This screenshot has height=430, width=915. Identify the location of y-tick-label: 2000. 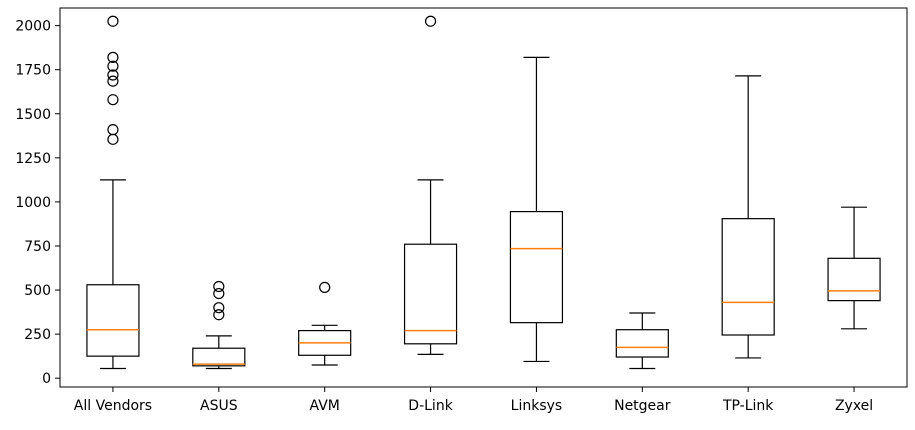
(33, 27).